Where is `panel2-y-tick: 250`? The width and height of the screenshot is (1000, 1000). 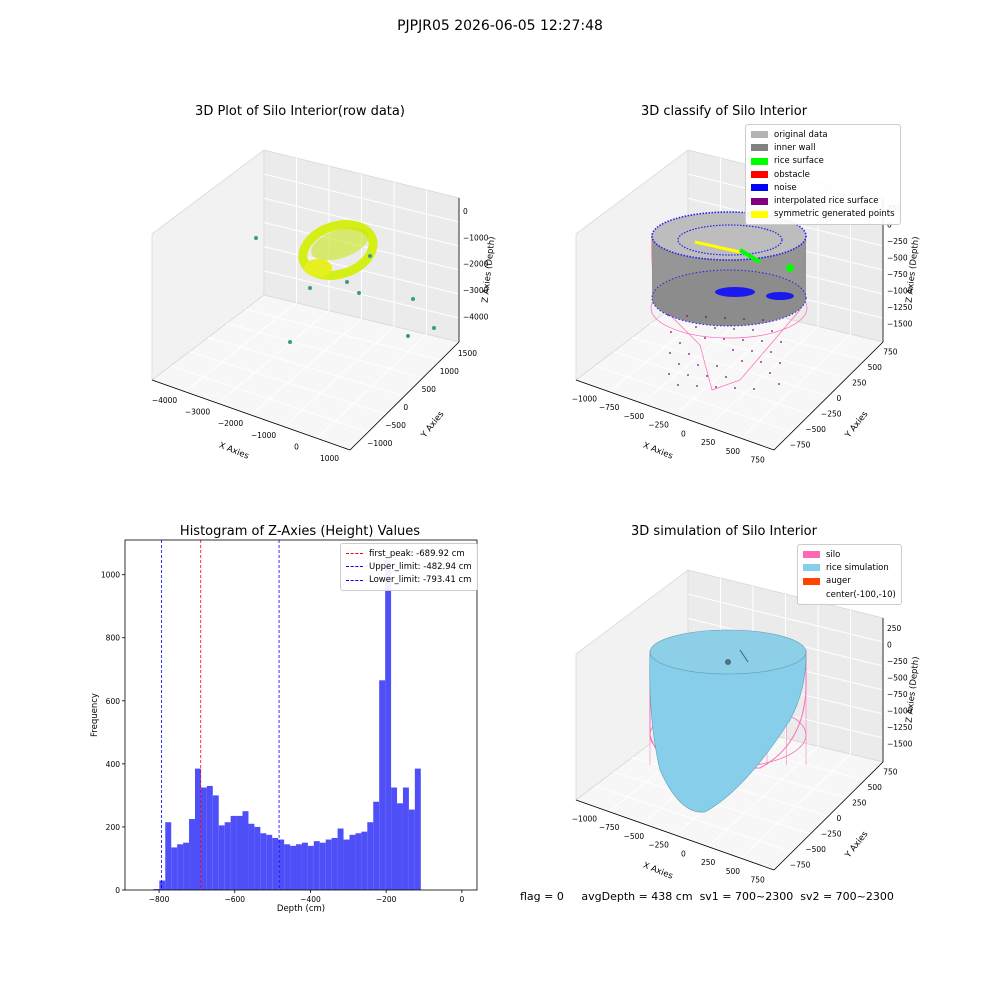 panel2-y-tick: 250 is located at coordinates (859, 383).